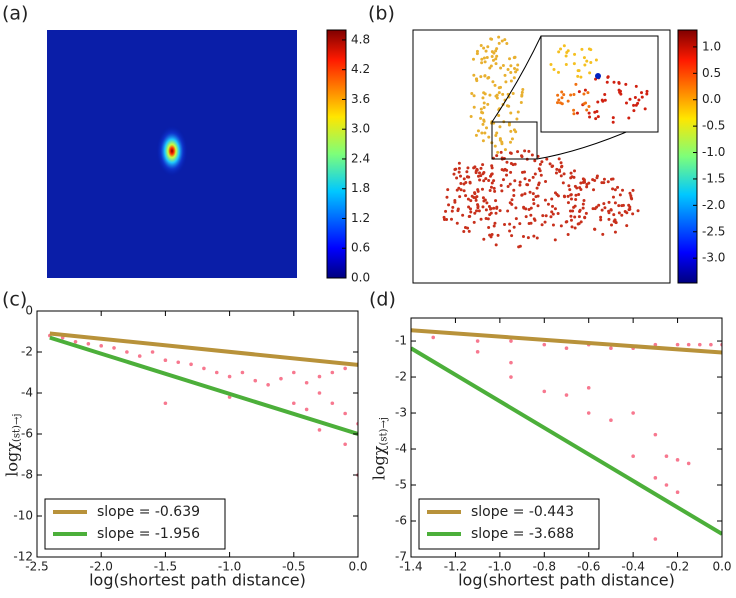 This screenshot has width=736, height=598. I want to click on y-tick-label: -6, so click(401, 521).